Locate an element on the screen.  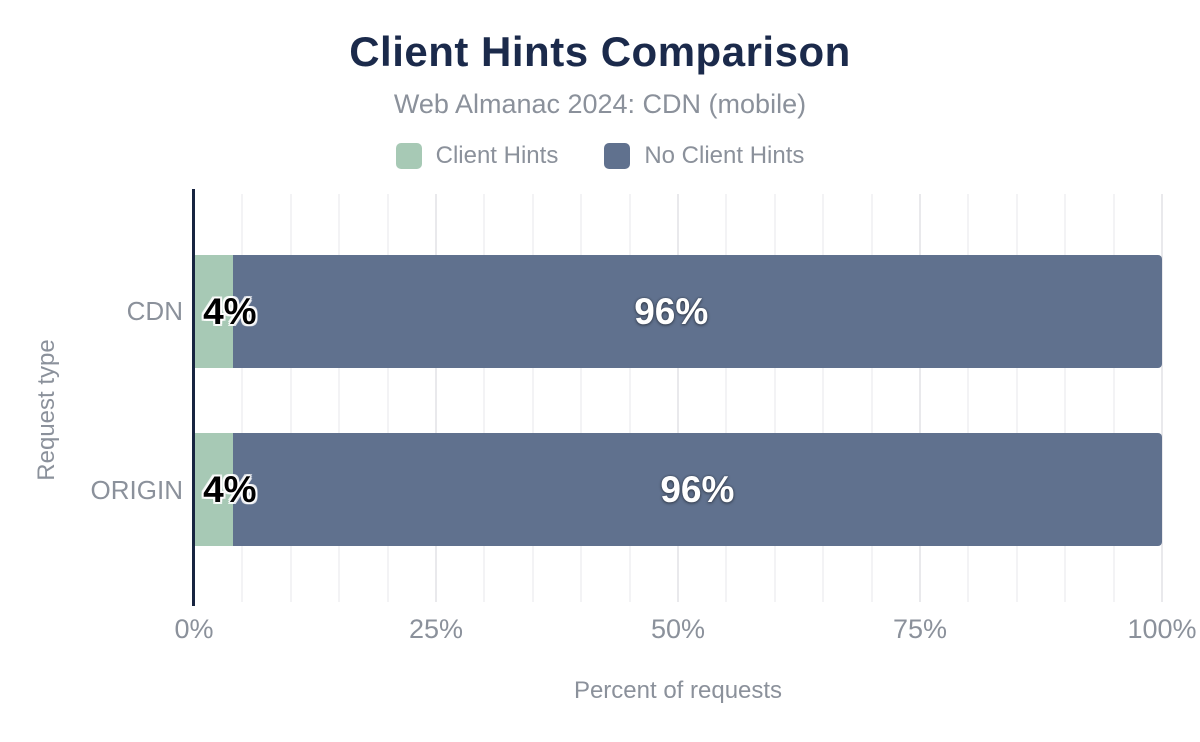
gridline-55pct is located at coordinates (726, 398).